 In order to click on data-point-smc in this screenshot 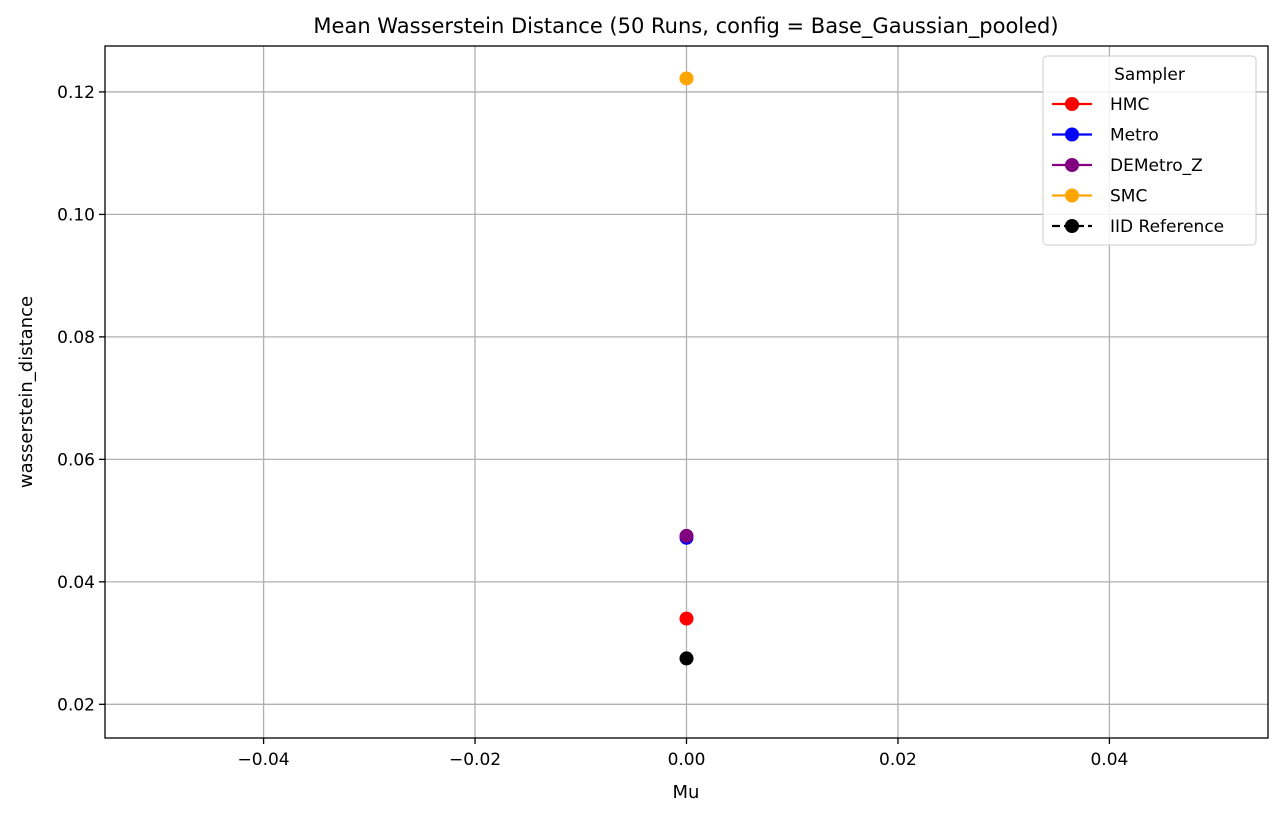, I will do `click(686, 78)`.